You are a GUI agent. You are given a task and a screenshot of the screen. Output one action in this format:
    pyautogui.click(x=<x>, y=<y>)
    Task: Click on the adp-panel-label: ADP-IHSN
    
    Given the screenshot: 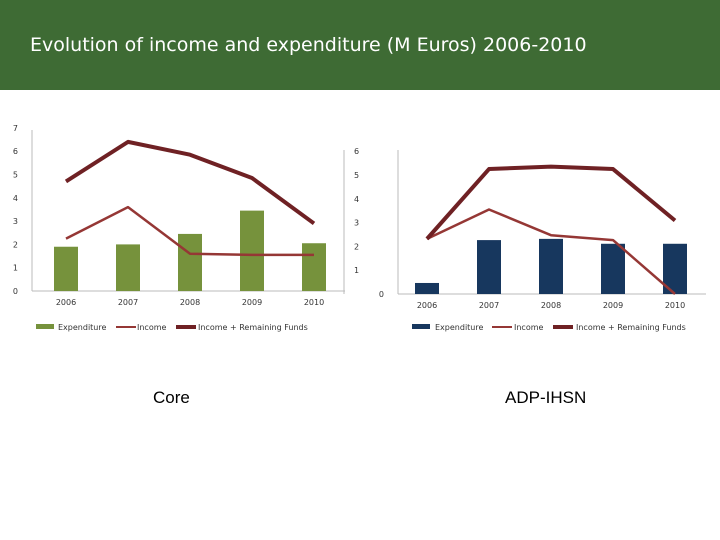 What is the action you would take?
    pyautogui.click(x=546, y=397)
    